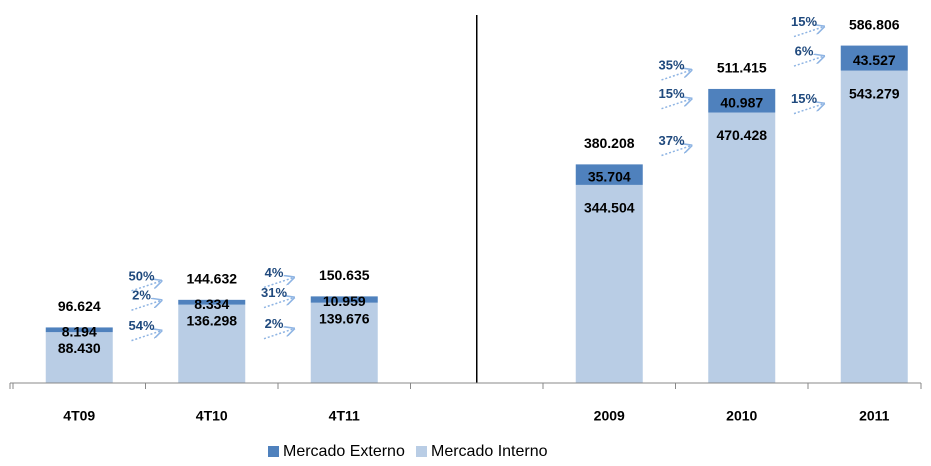 The image size is (931, 466). What do you see at coordinates (609, 416) in the screenshot?
I see `x-tick-label: 2009` at bounding box center [609, 416].